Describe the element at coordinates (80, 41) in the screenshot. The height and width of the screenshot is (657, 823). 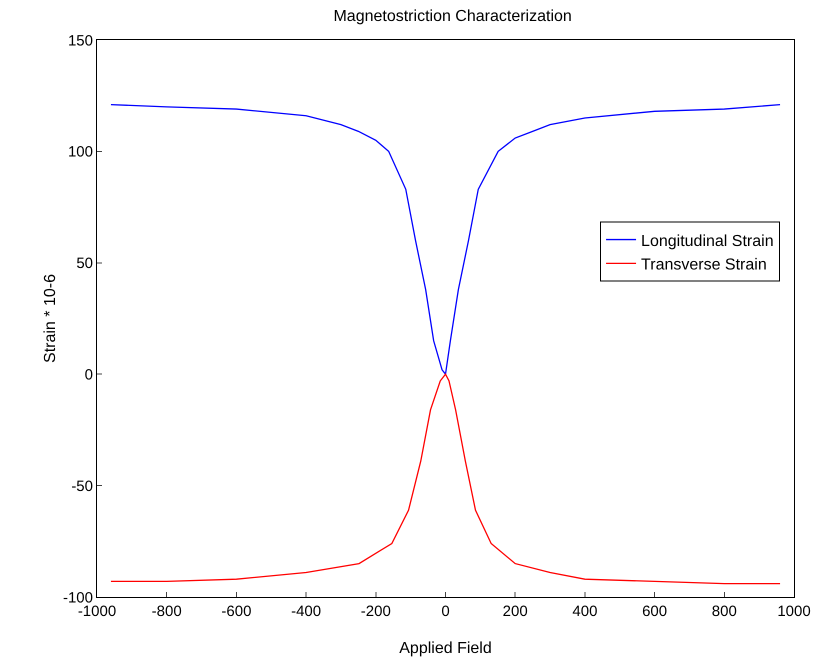
I see `y-tick-label: 150` at that location.